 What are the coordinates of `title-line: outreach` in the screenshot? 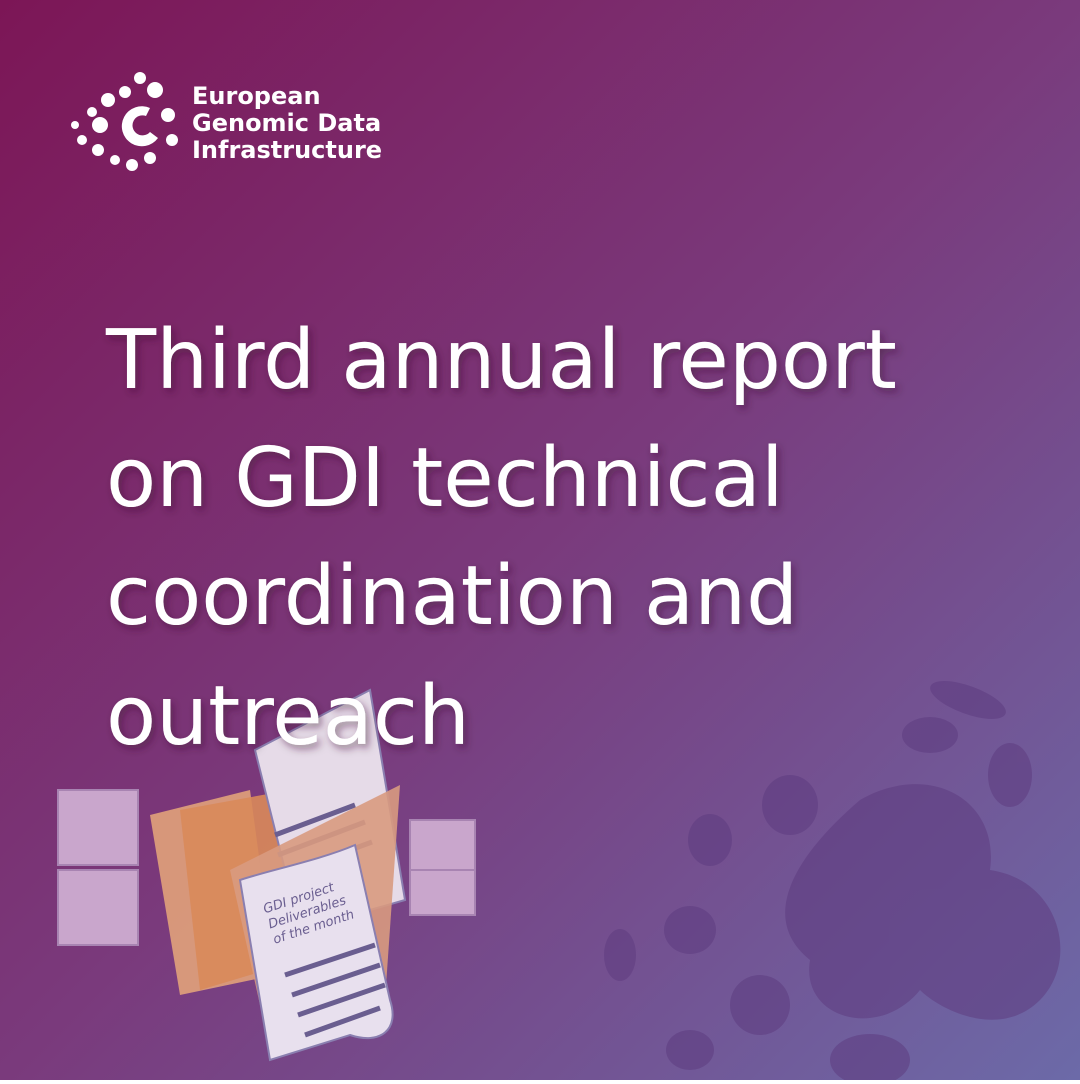 It's located at (288, 716).